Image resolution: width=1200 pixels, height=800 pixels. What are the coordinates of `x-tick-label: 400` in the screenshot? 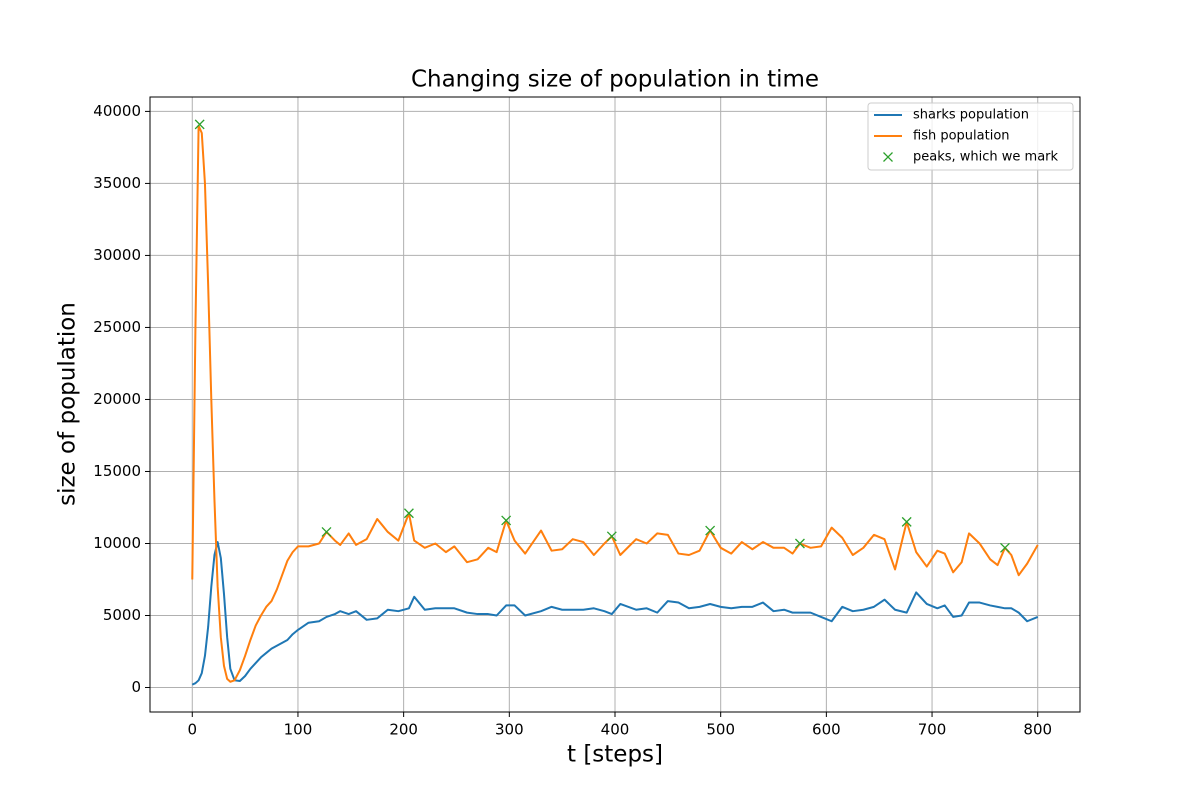 It's located at (615, 730).